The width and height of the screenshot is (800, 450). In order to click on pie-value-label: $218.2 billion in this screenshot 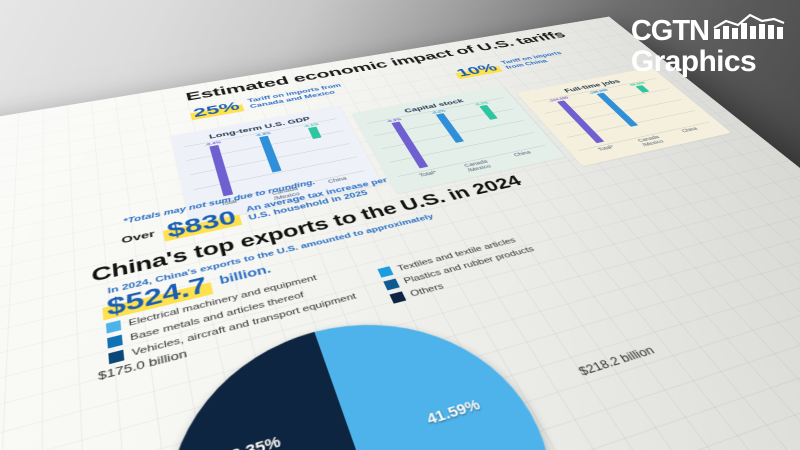, I will do `click(616, 361)`.